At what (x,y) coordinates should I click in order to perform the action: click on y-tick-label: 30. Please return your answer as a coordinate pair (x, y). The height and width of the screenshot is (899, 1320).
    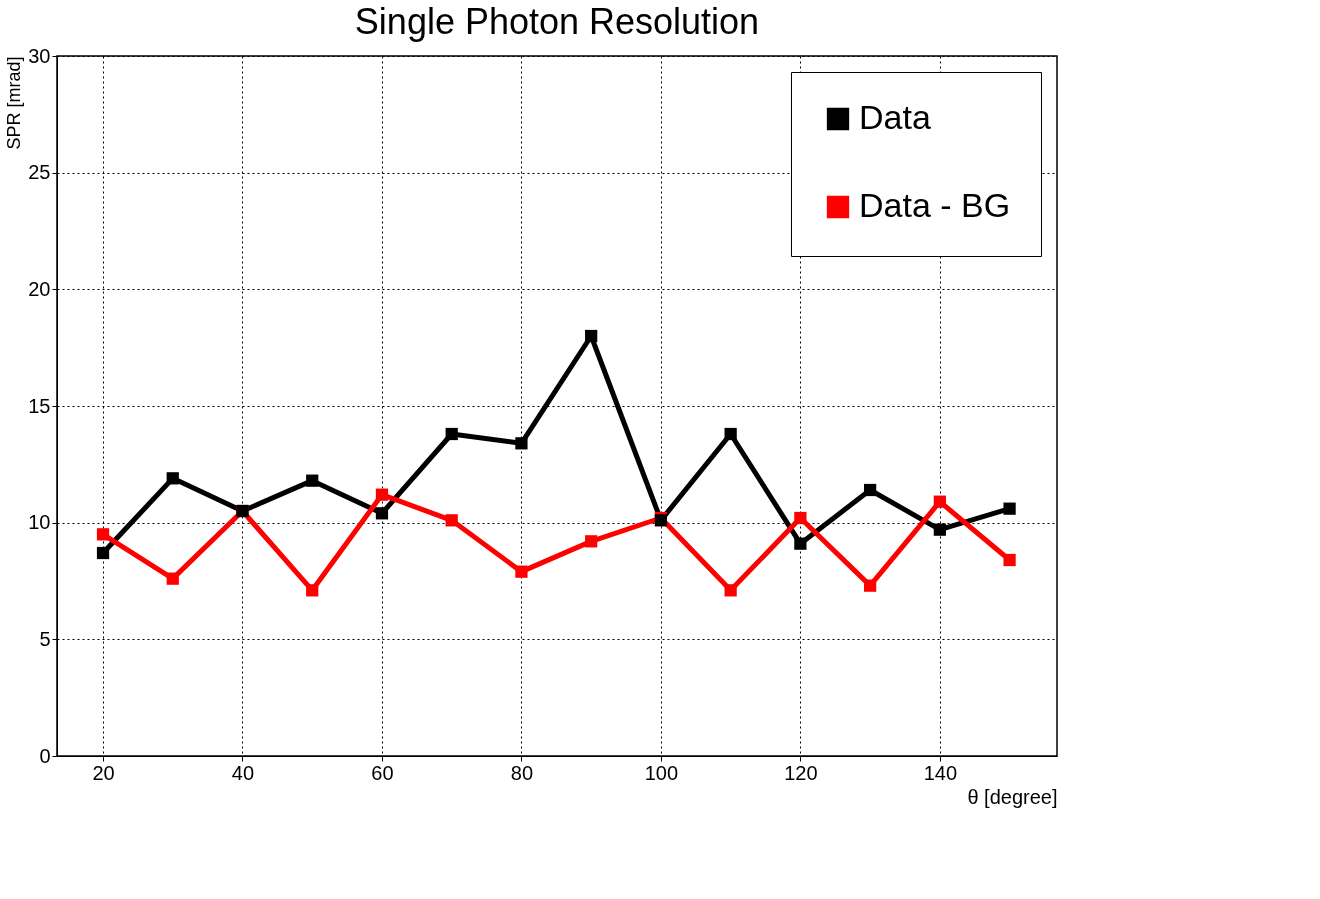
    Looking at the image, I should click on (39, 55).